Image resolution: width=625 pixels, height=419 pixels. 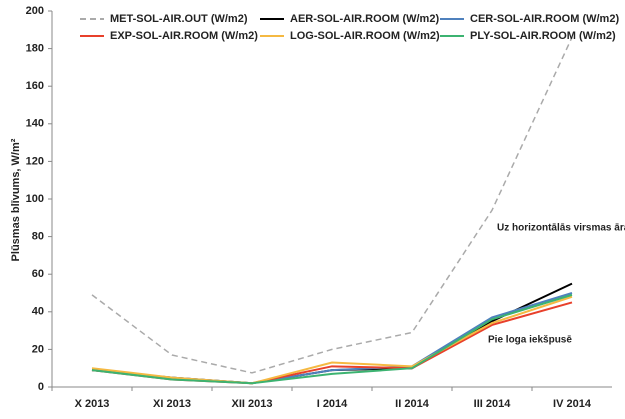 What do you see at coordinates (35, 199) in the screenshot?
I see `y-tick-label: 100` at bounding box center [35, 199].